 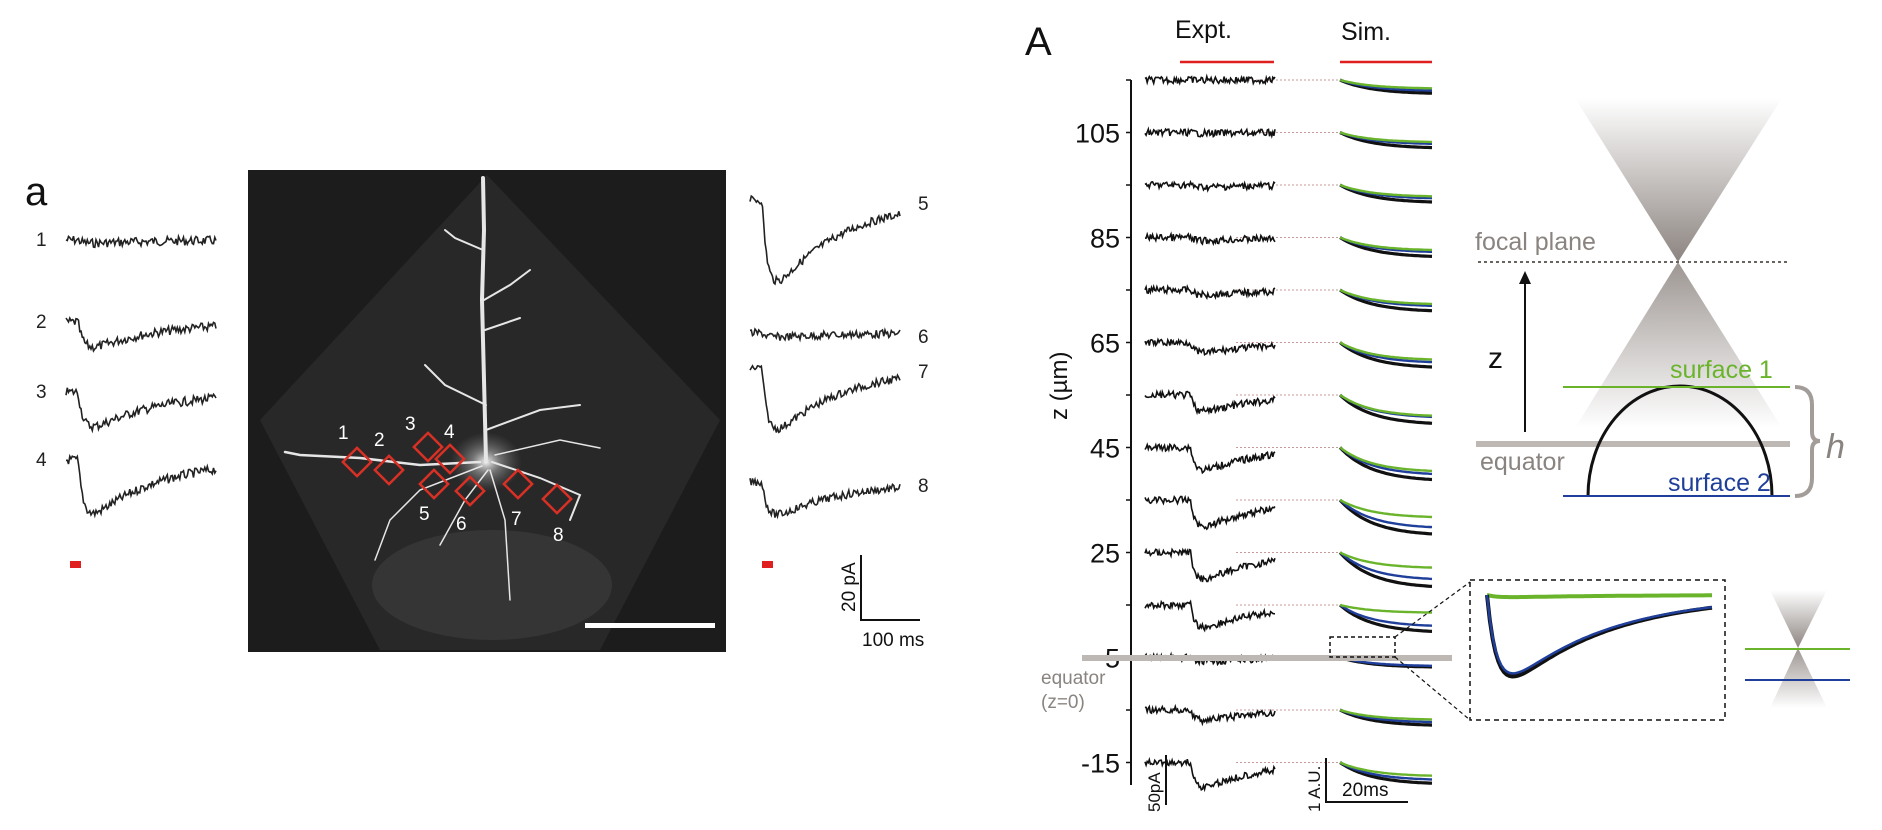 I want to click on z-arrow-head, so click(x=1525, y=277).